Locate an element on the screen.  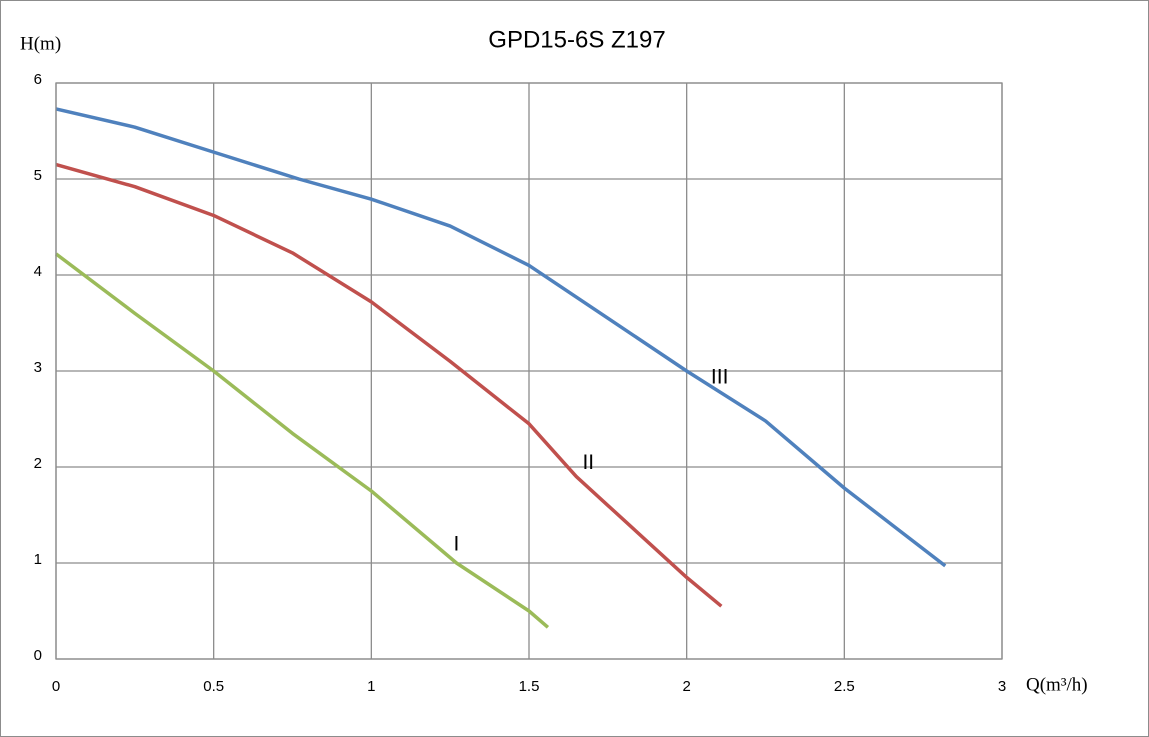
y-tick-label: 0 is located at coordinates (38, 655).